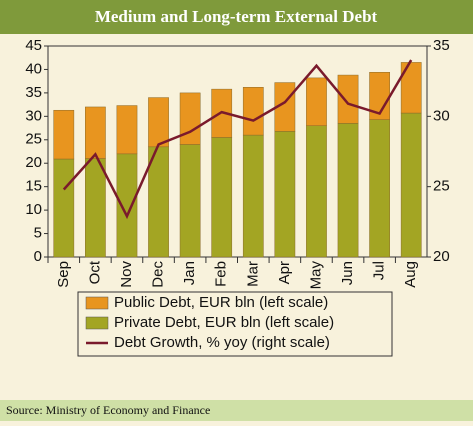 The image size is (473, 426). What do you see at coordinates (441, 256) in the screenshot?
I see `y2-tick-label: 20` at bounding box center [441, 256].